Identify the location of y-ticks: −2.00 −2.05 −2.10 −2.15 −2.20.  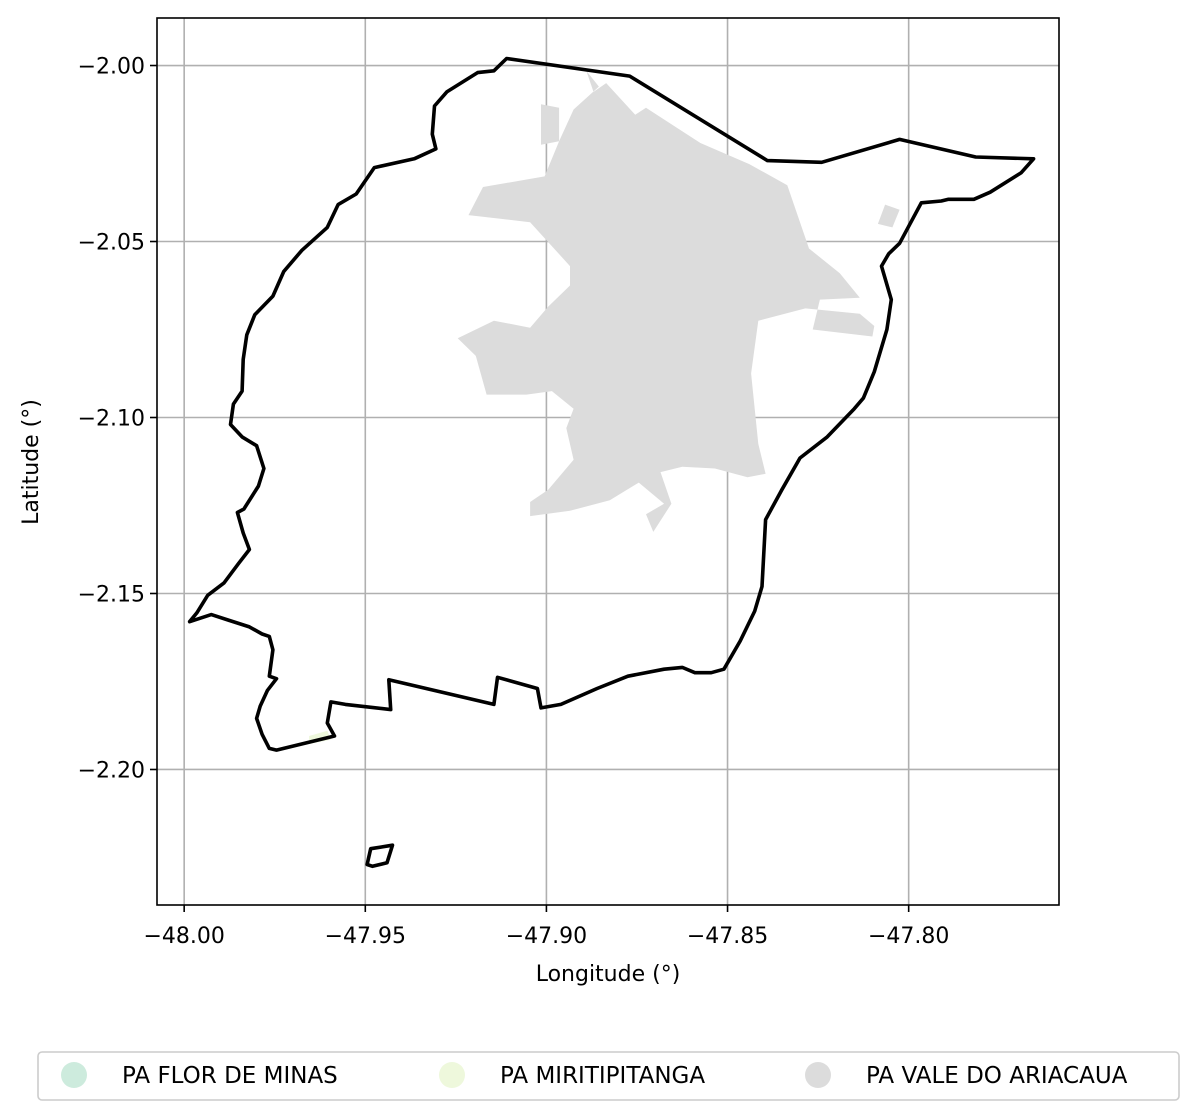
(117, 419).